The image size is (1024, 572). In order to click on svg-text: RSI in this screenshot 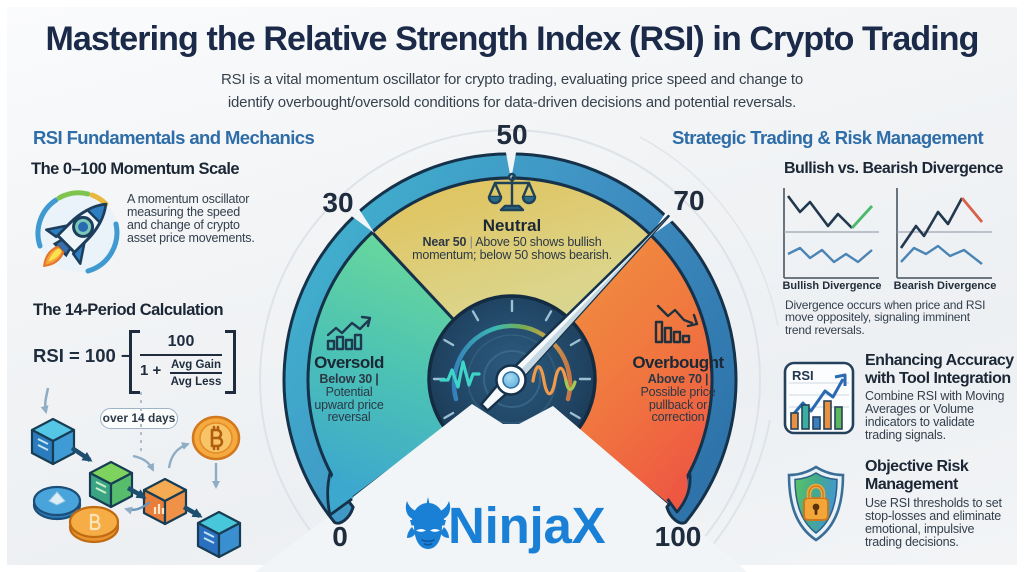, I will do `click(803, 375)`.